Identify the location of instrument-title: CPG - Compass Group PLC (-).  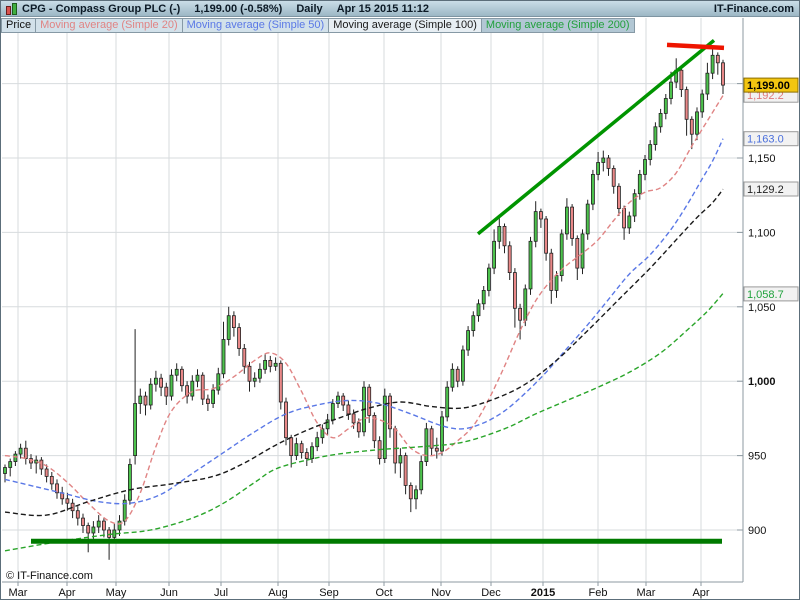
(101, 8).